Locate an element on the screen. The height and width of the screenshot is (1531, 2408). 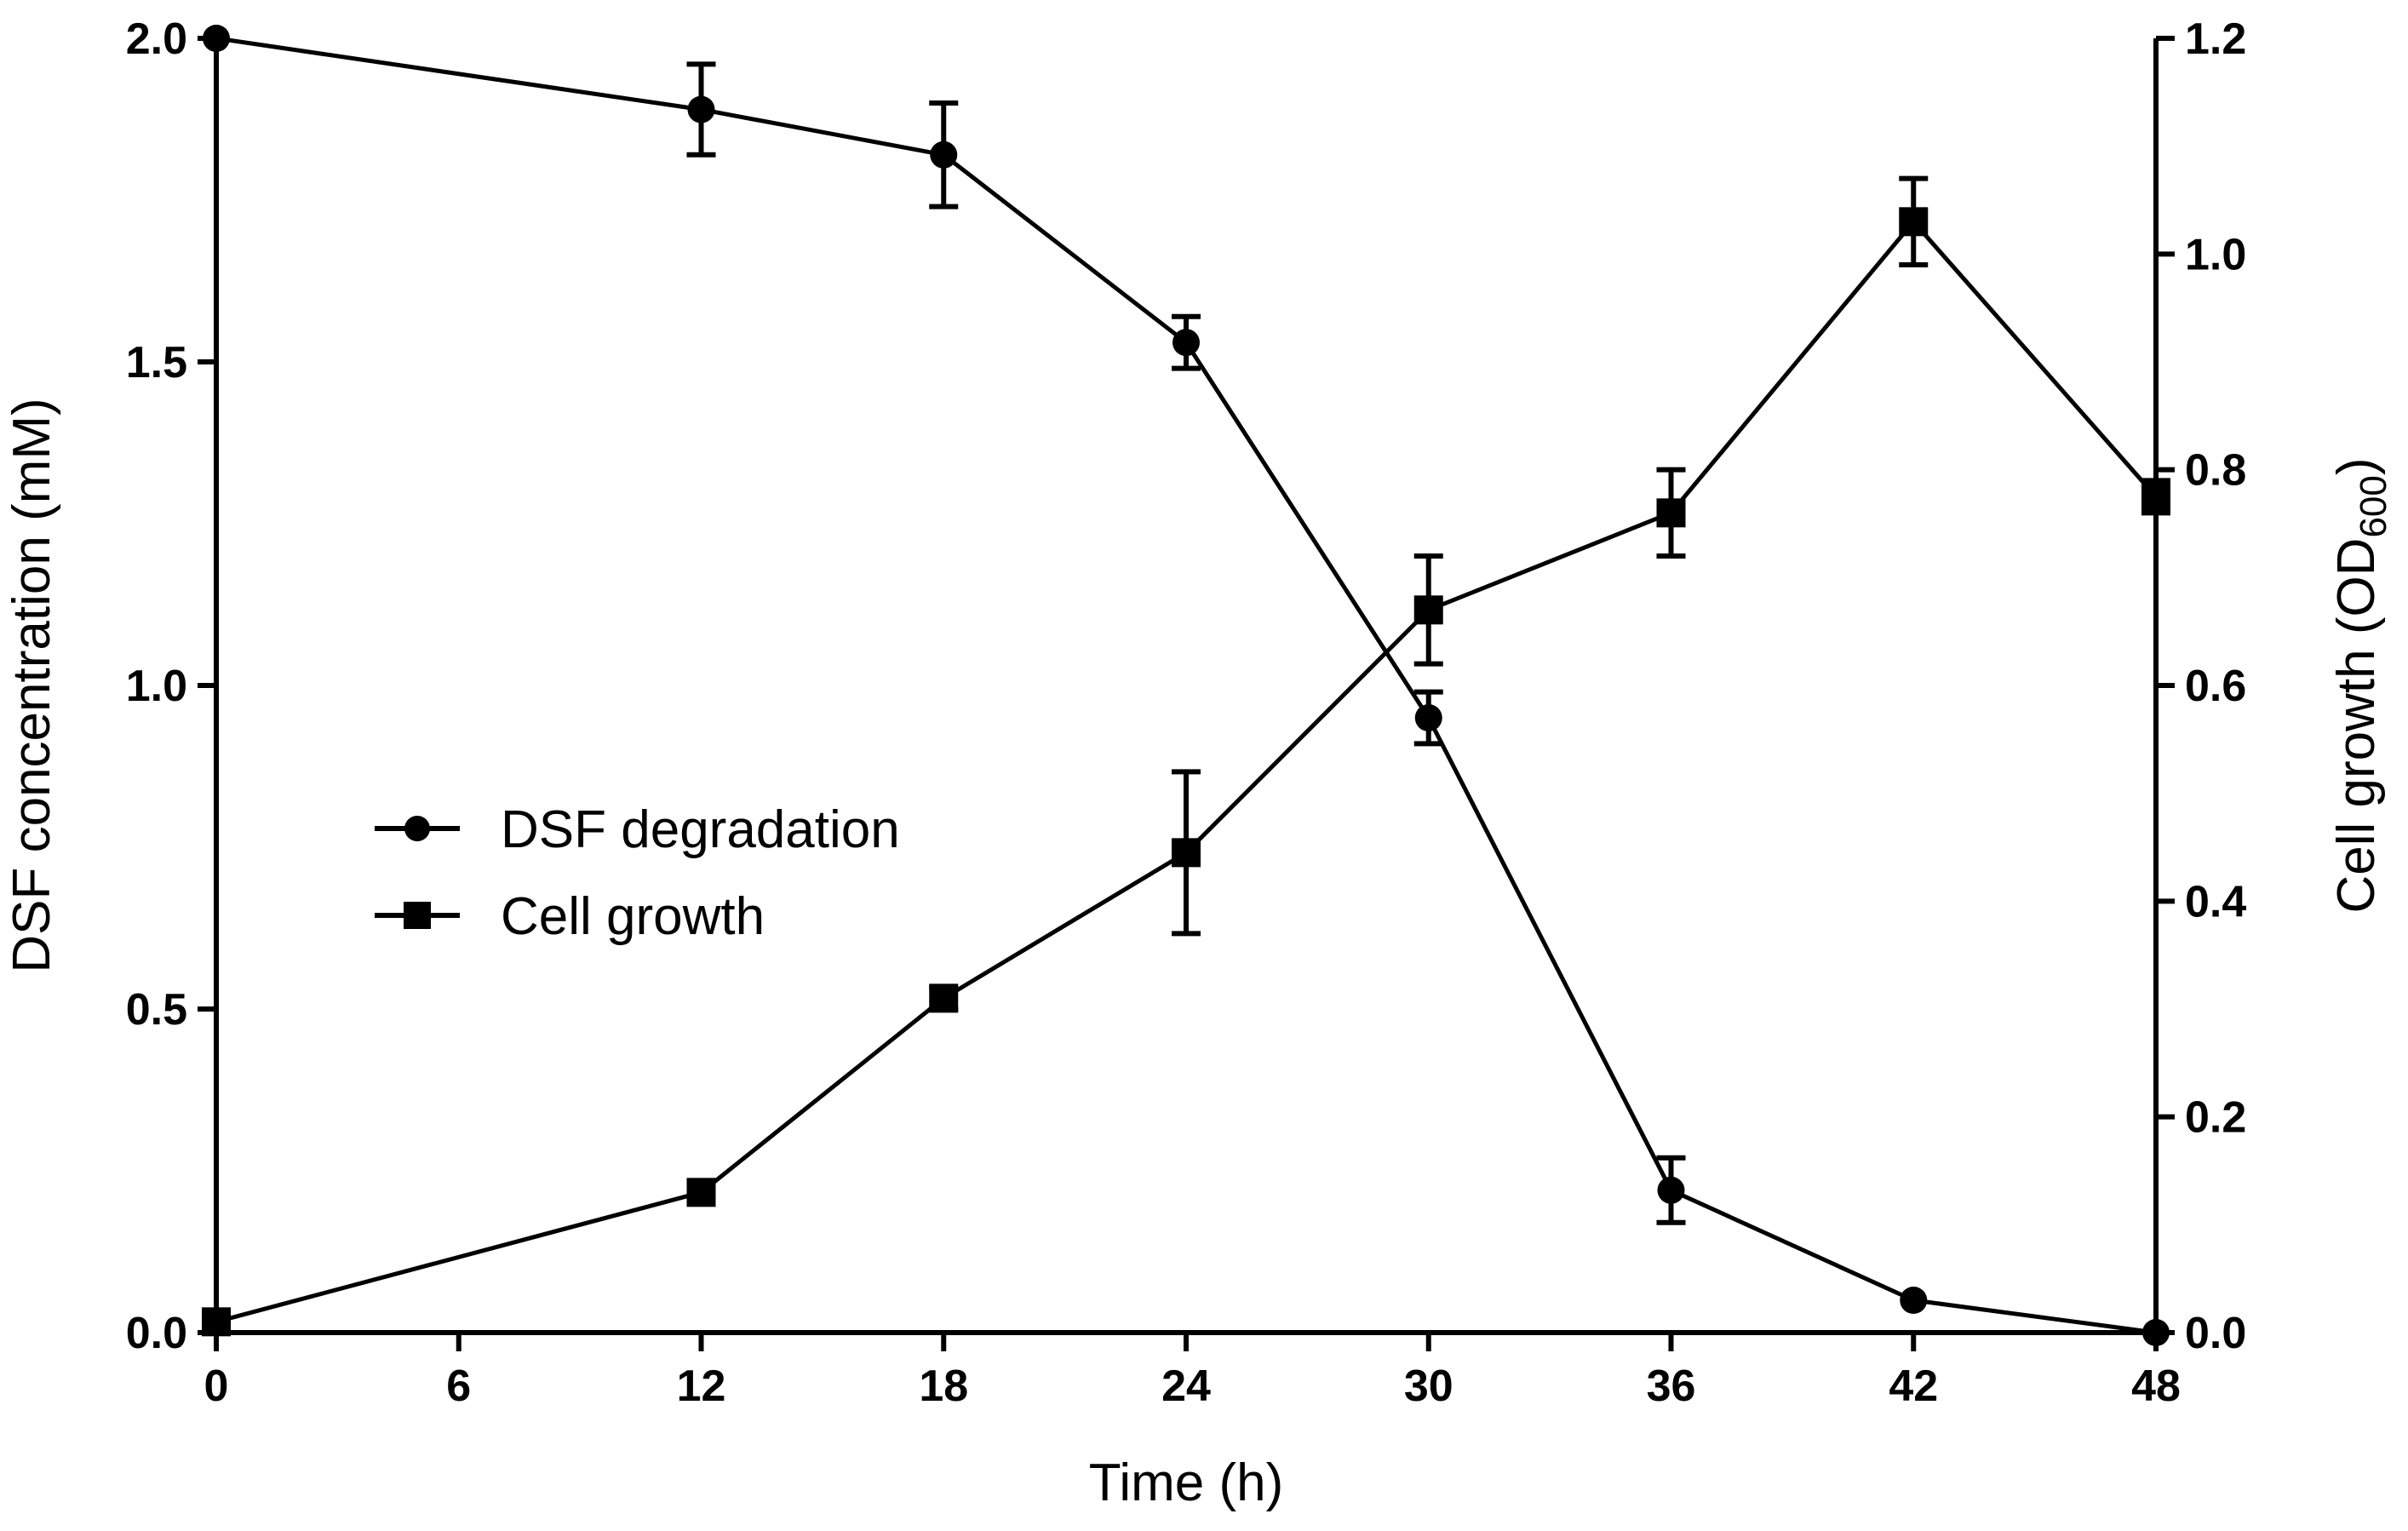
x-tick-label: 24 is located at coordinates (1186, 1386).